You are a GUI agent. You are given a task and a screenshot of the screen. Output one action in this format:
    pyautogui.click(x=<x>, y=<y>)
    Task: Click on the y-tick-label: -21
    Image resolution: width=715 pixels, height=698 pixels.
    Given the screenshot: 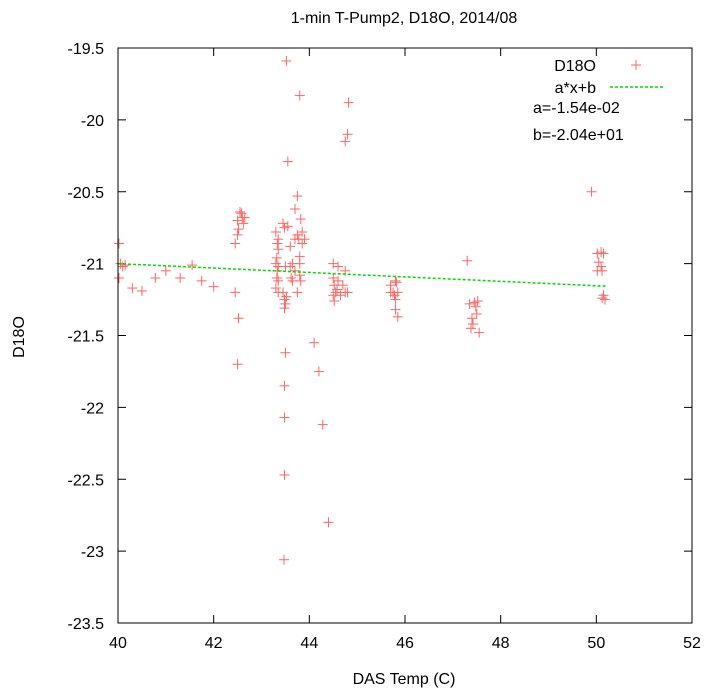 What is the action you would take?
    pyautogui.click(x=92, y=265)
    